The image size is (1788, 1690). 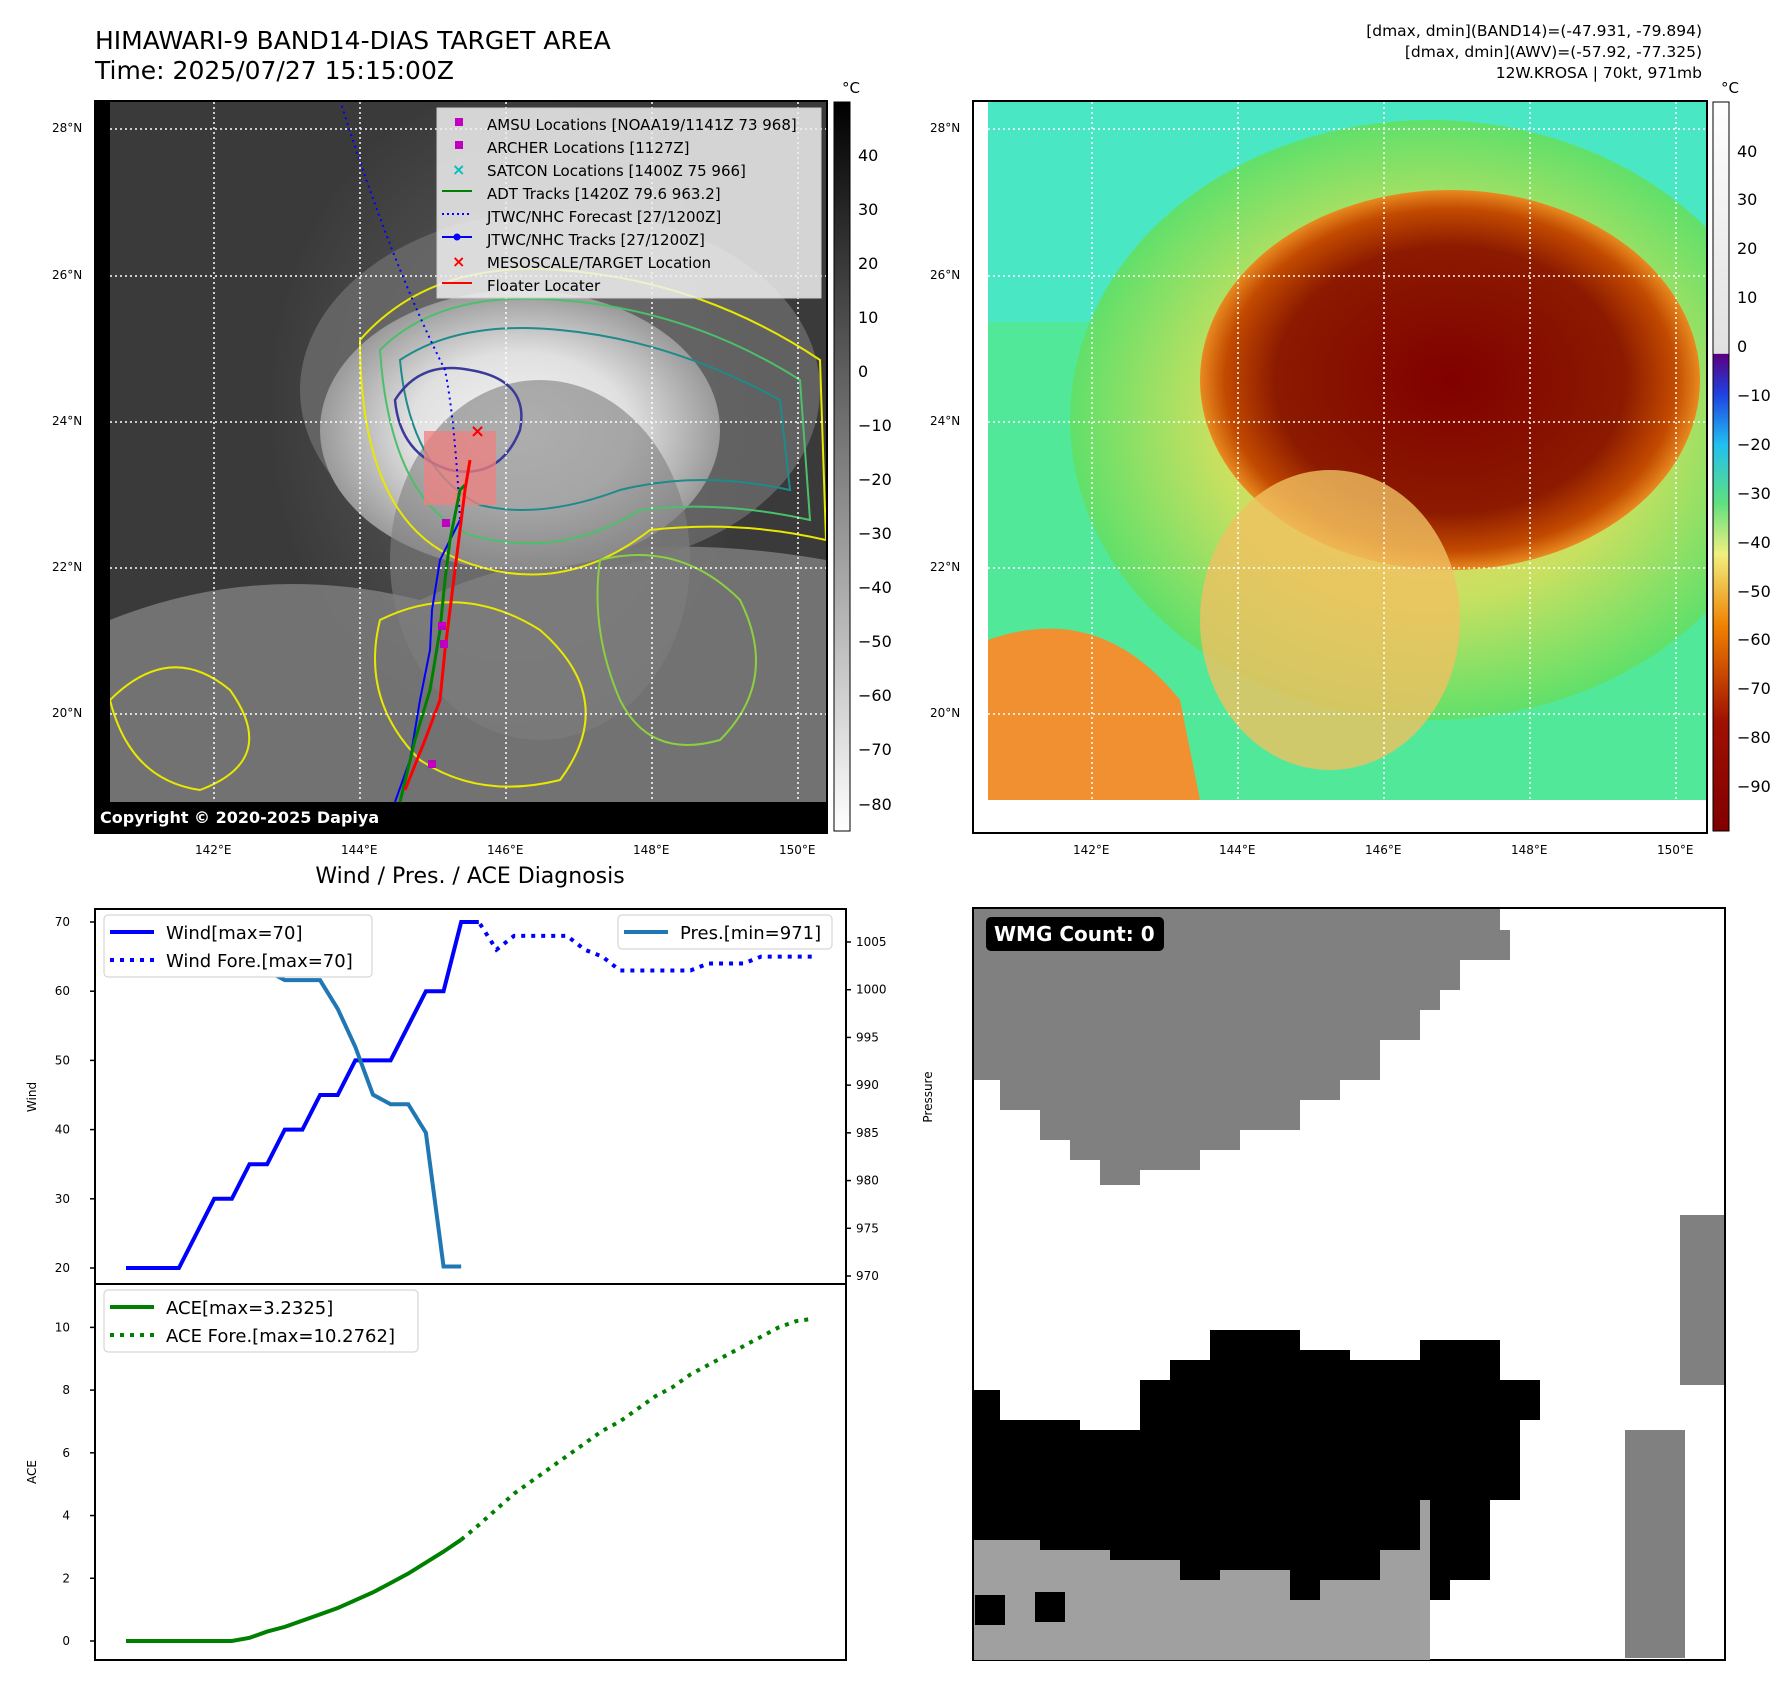 I want to click on left-cb-tick: −70, so click(x=875, y=749).